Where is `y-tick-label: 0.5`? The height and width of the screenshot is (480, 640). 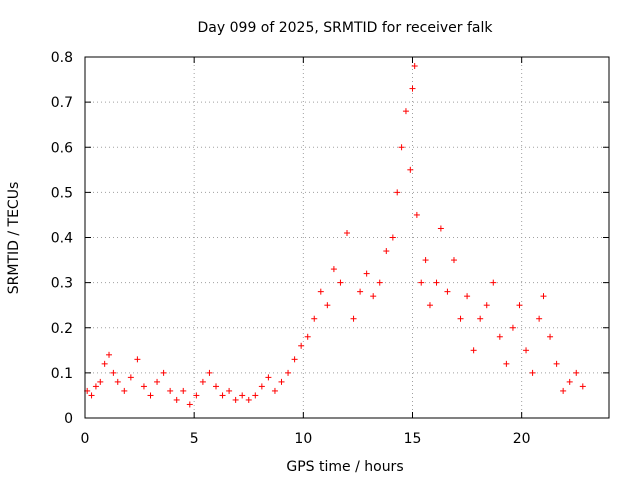 y-tick-label: 0.5 is located at coordinates (62, 193).